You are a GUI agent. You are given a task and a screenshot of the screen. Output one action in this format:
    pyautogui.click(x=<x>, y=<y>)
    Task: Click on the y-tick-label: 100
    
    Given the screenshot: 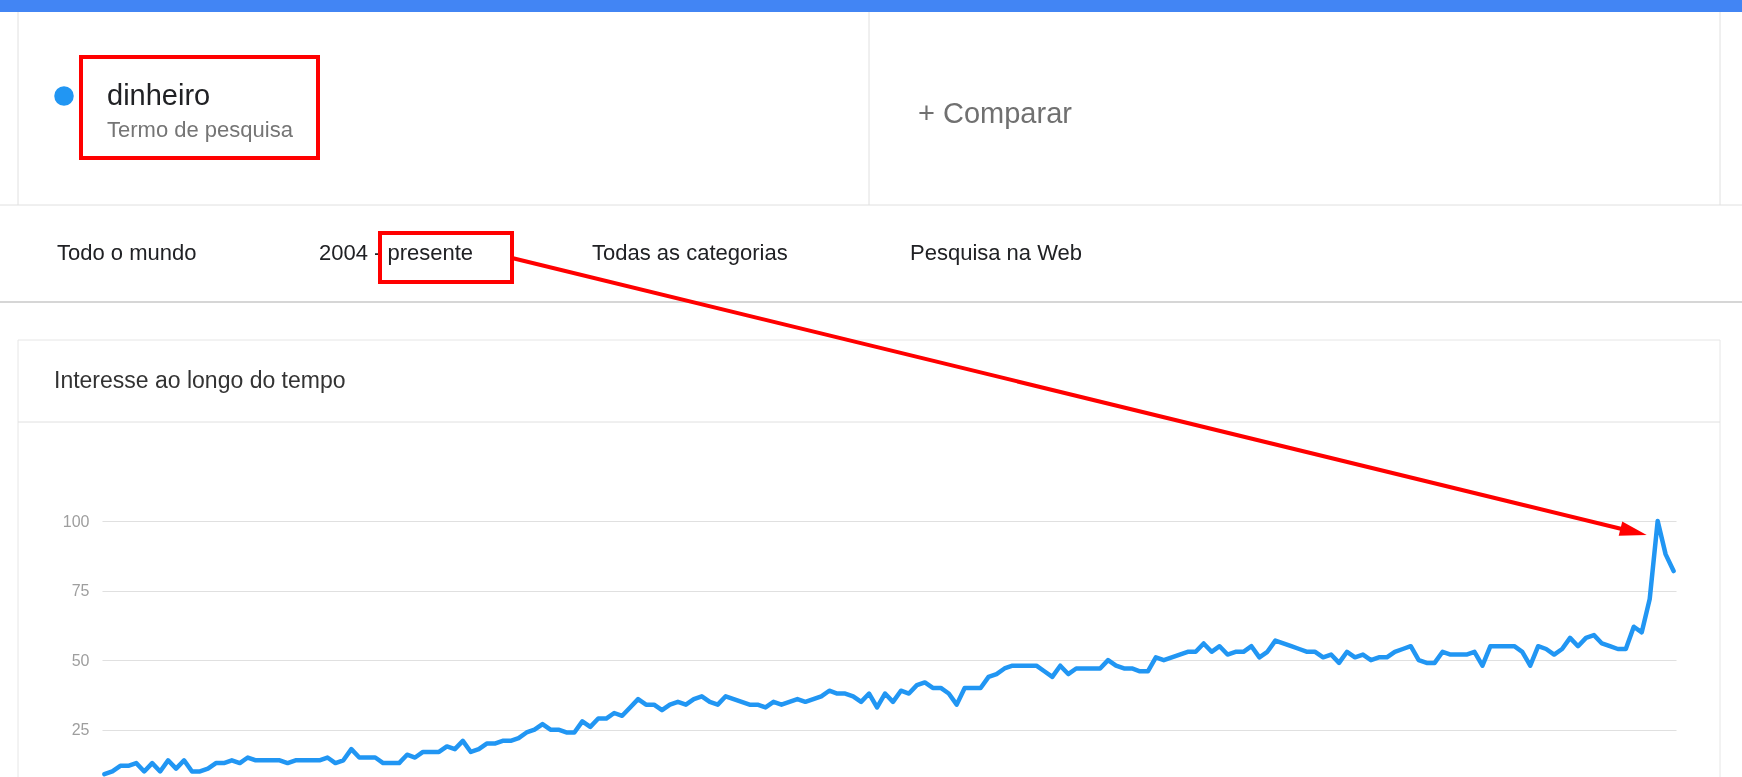 What is the action you would take?
    pyautogui.click(x=76, y=521)
    